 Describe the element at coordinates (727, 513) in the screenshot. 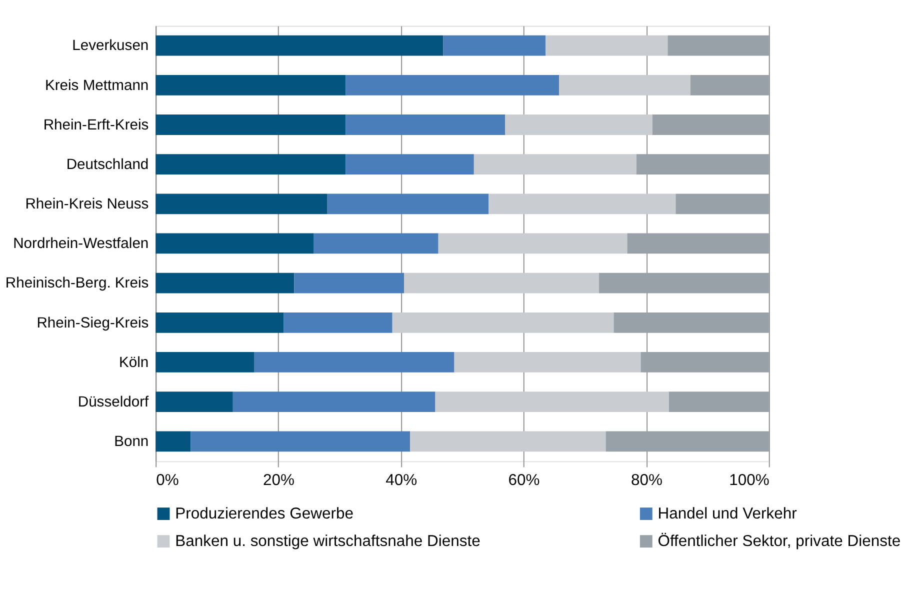

I see `legend-label: Handel und Verkehr` at that location.